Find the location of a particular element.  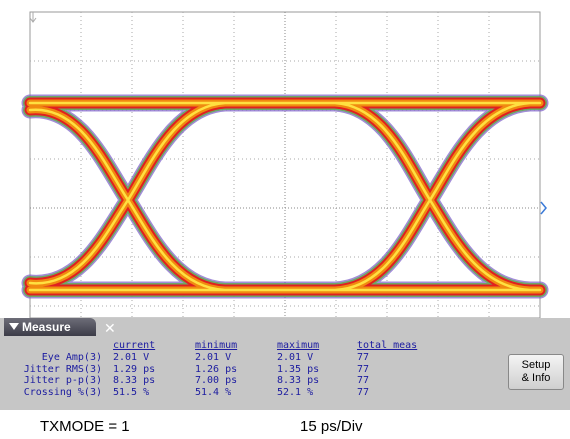

column-header: maximum is located at coordinates (298, 345).